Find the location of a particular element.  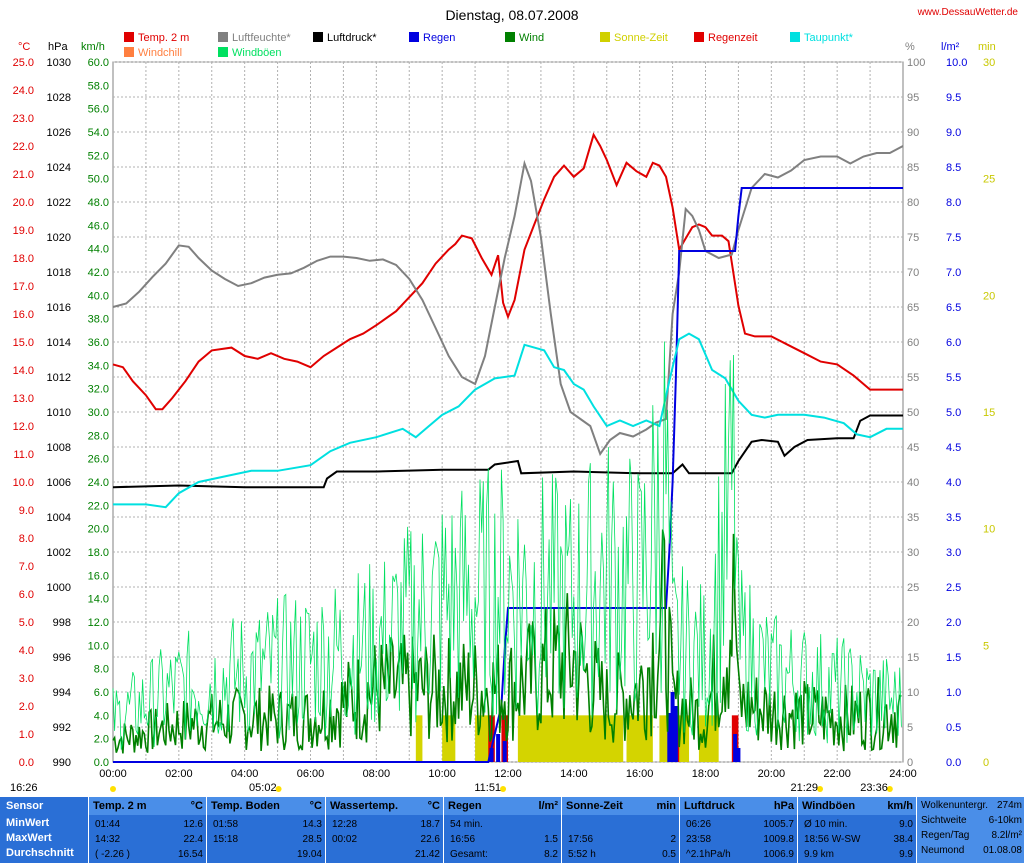

humidity-tick-label: 60 is located at coordinates (913, 343).